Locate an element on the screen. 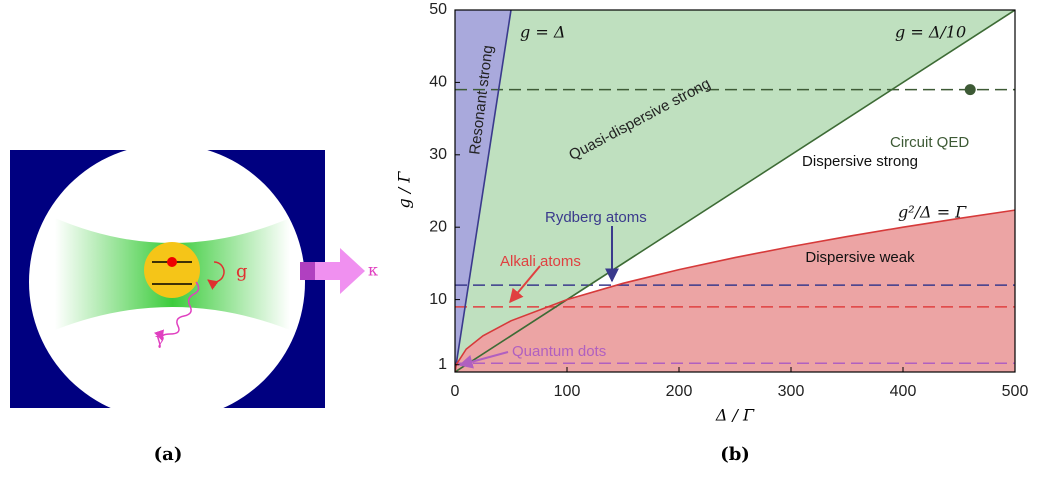 This screenshot has width=1048, height=478. x-tick-label: 100 is located at coordinates (567, 391).